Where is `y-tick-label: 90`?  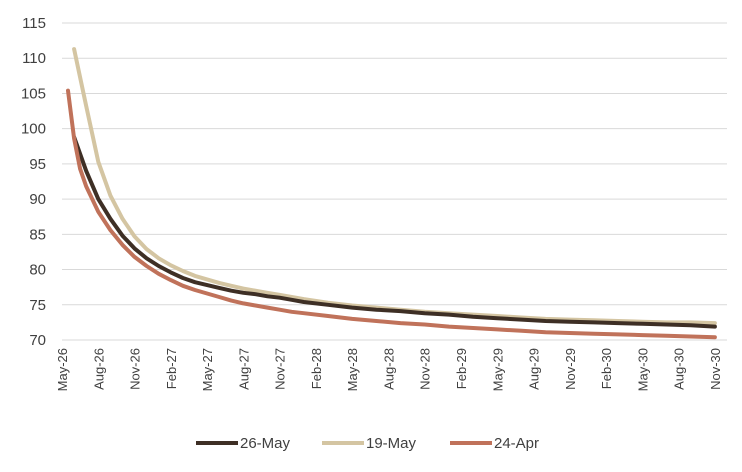 y-tick-label: 90 is located at coordinates (37, 199).